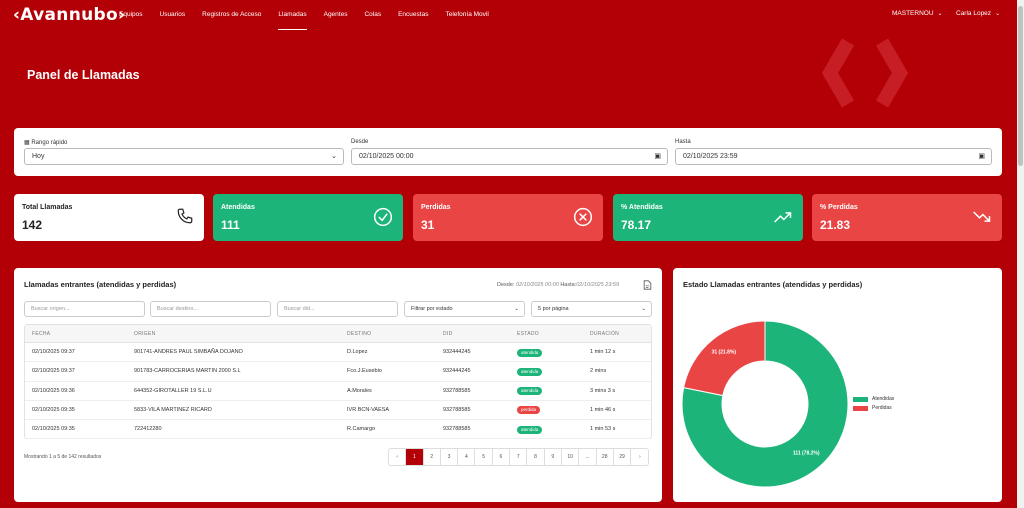 The width and height of the screenshot is (1024, 508). Describe the element at coordinates (398, 457) in the screenshot. I see `prev-page-button: ‹` at that location.